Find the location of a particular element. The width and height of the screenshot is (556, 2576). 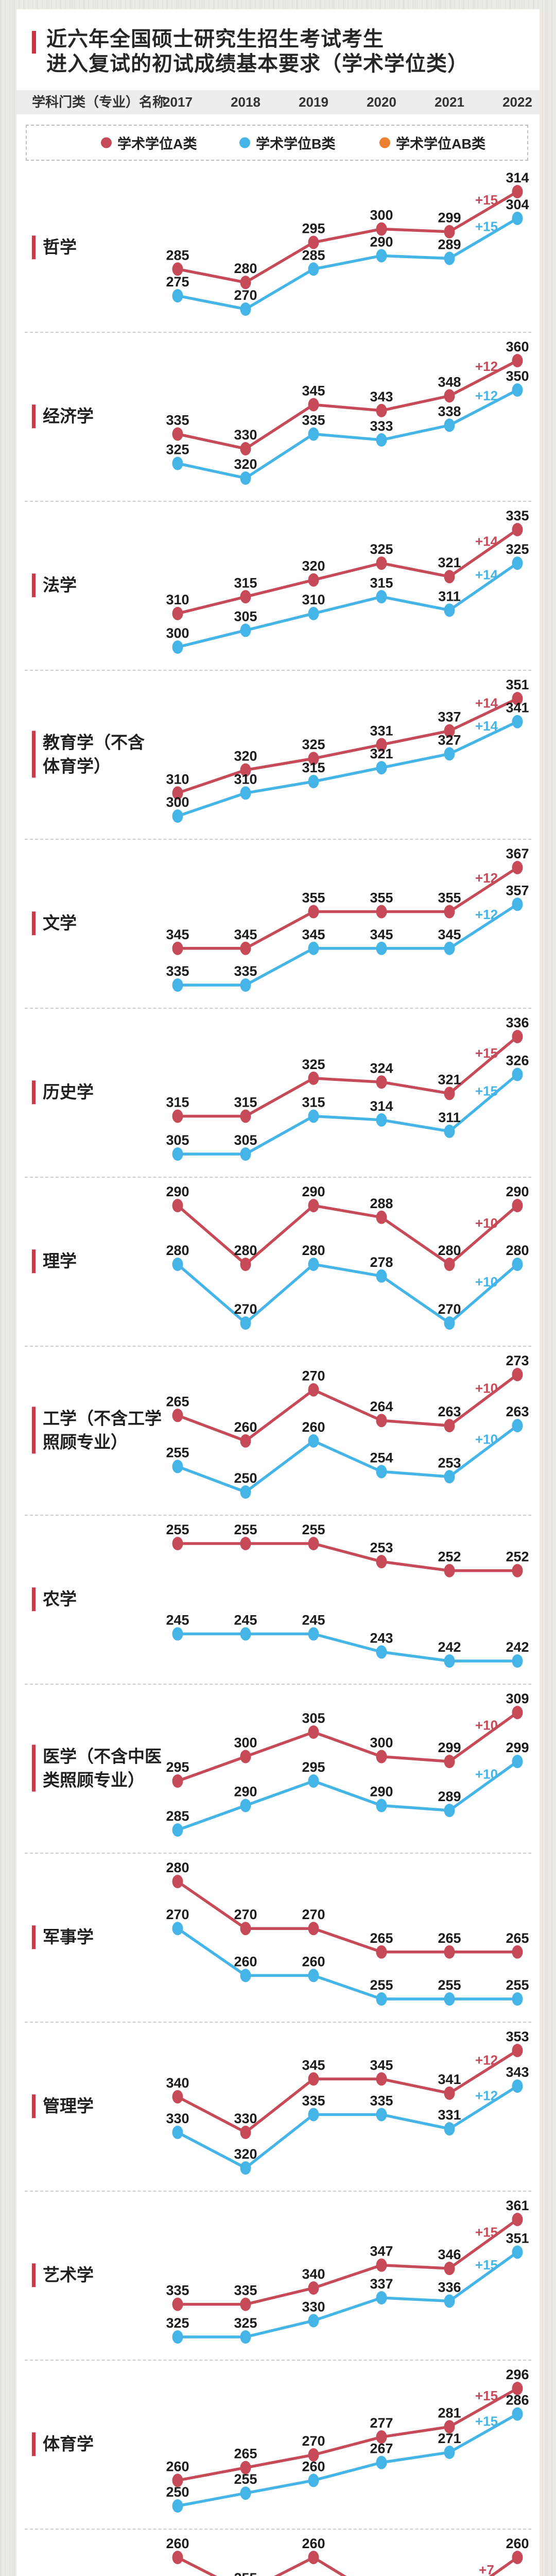

value-label: 345 is located at coordinates (313, 934).